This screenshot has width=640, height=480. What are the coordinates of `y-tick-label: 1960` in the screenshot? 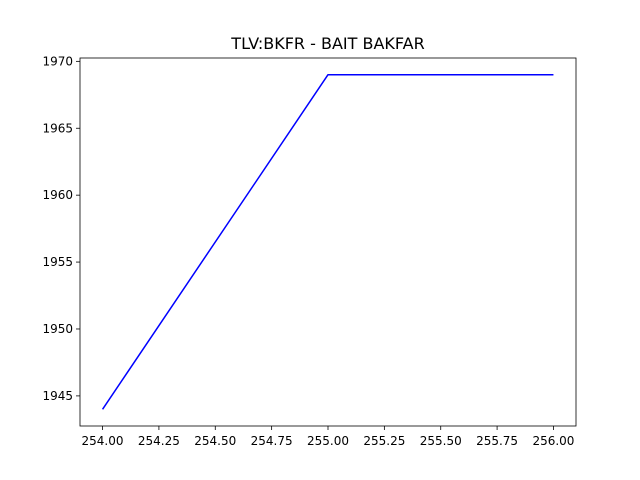 It's located at (57, 195).